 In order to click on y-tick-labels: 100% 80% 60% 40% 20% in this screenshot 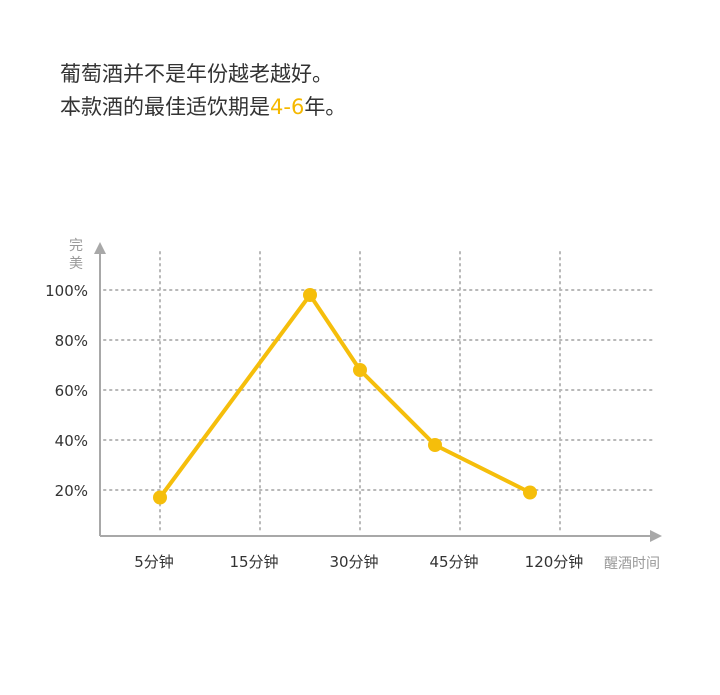, I will do `click(66, 391)`.